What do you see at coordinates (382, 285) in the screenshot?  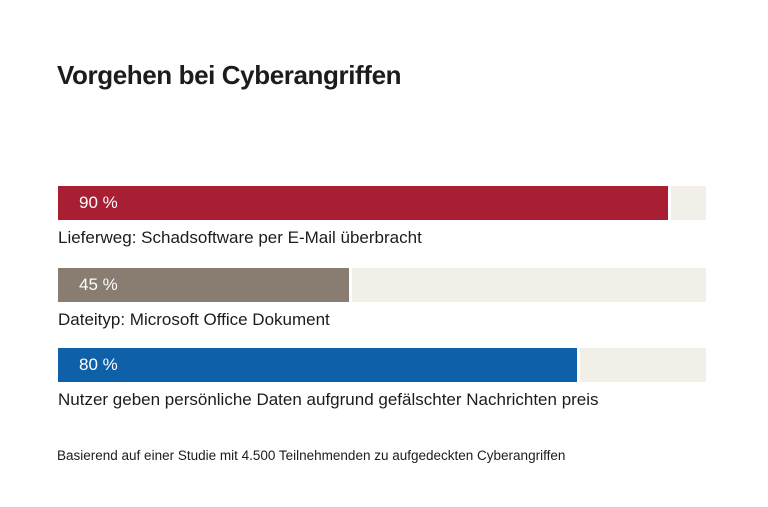 I see `bar-track-2: 45 %` at bounding box center [382, 285].